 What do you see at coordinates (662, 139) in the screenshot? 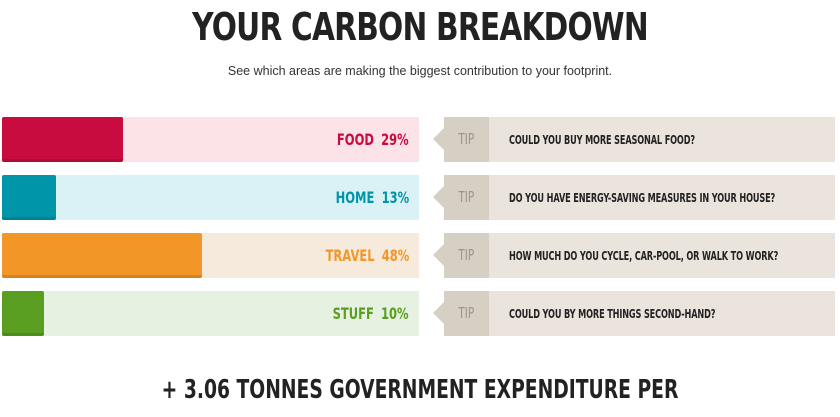
I see `tip-text: COULD YOU BUY MORE SEASONAL FOOD?` at bounding box center [662, 139].